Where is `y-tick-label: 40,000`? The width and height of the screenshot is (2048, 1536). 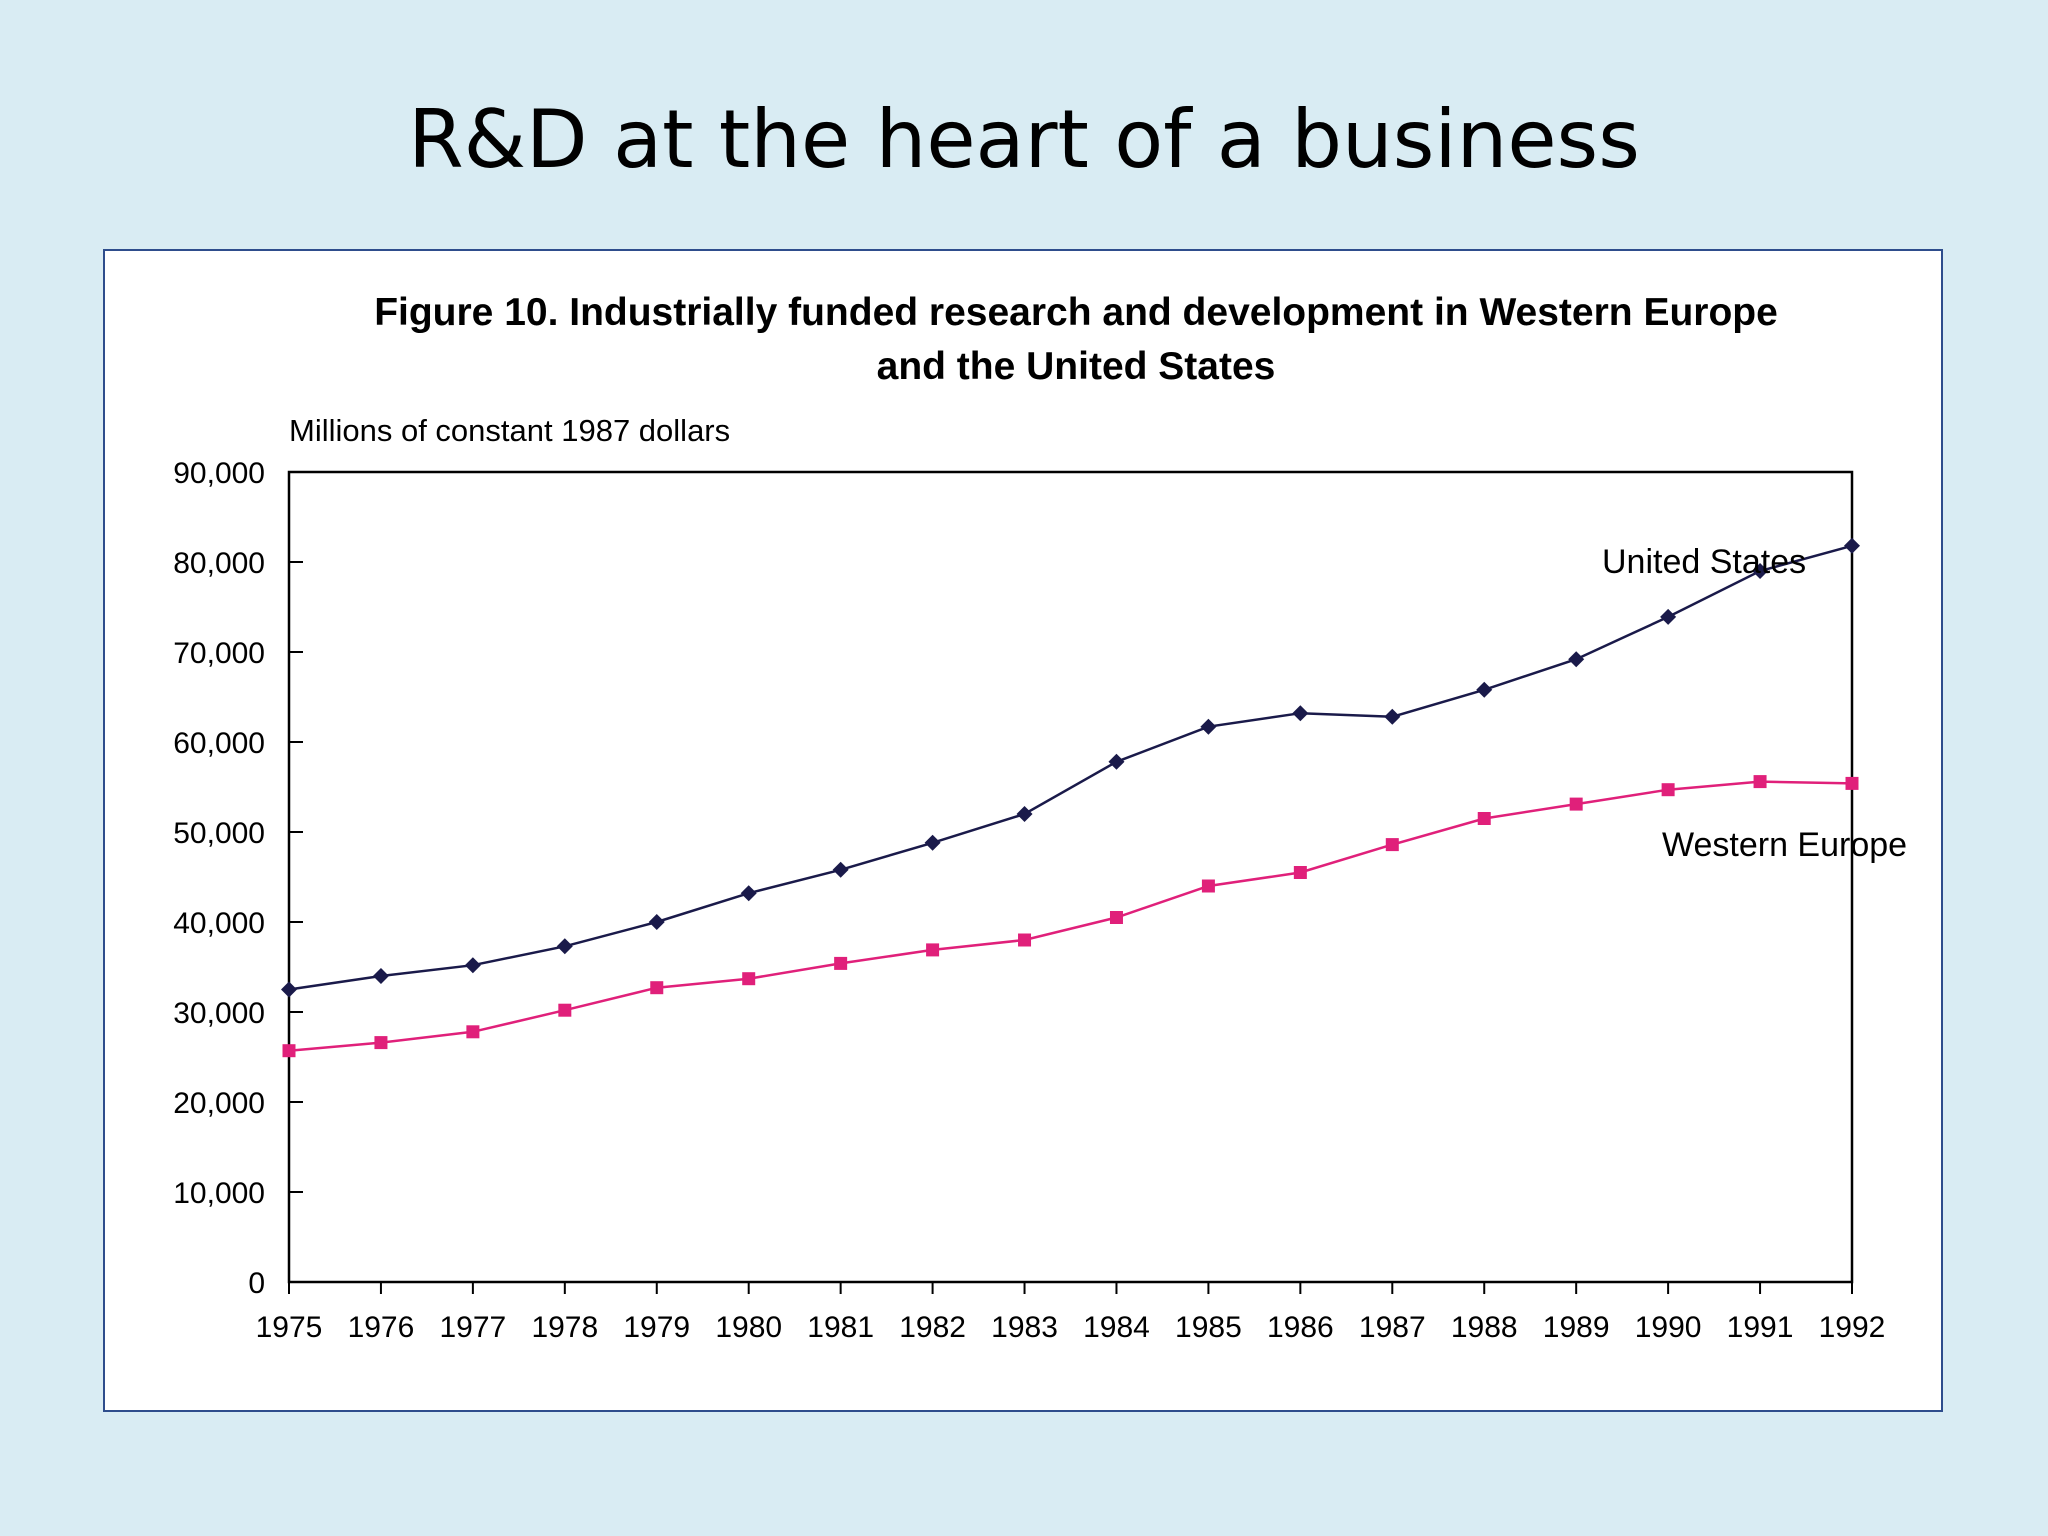 y-tick-label: 40,000 is located at coordinates (219, 923).